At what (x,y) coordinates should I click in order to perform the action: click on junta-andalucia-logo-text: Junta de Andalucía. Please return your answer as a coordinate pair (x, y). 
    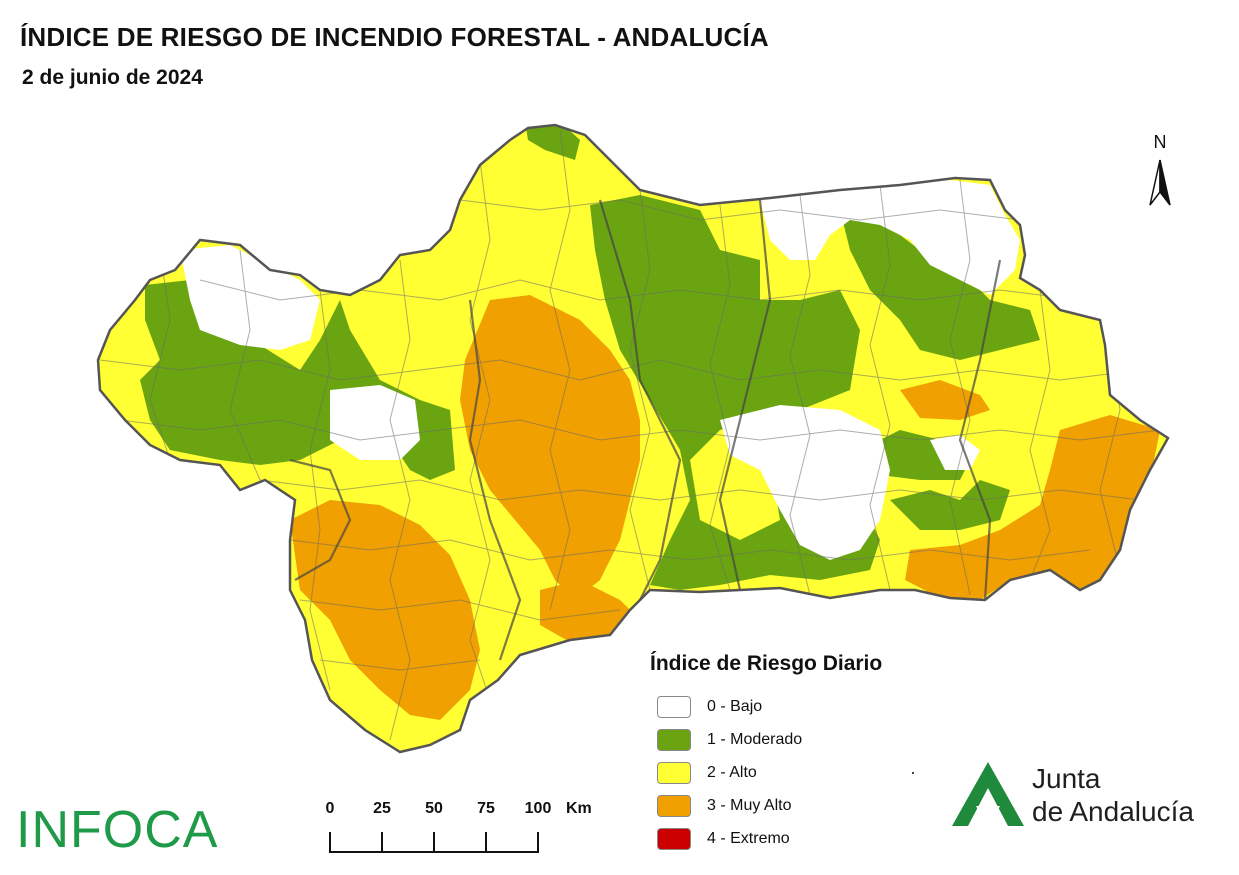
    Looking at the image, I should click on (1113, 795).